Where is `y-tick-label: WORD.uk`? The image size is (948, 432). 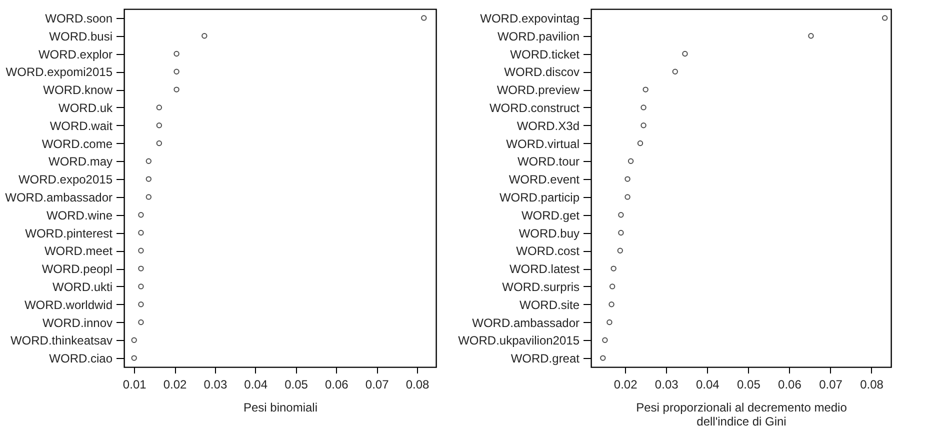 y-tick-label: WORD.uk is located at coordinates (86, 107).